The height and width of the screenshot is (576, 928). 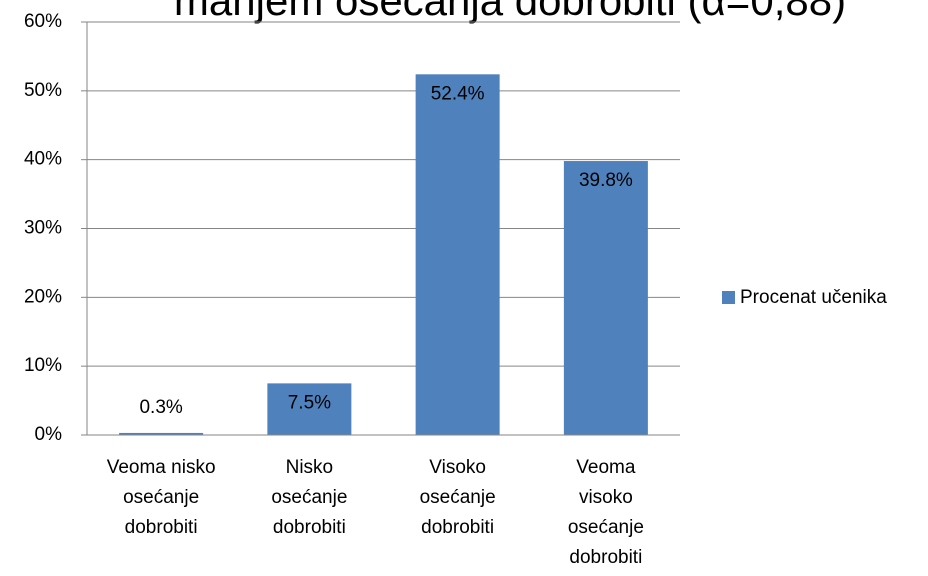 I want to click on legend-swatch, so click(x=728, y=297).